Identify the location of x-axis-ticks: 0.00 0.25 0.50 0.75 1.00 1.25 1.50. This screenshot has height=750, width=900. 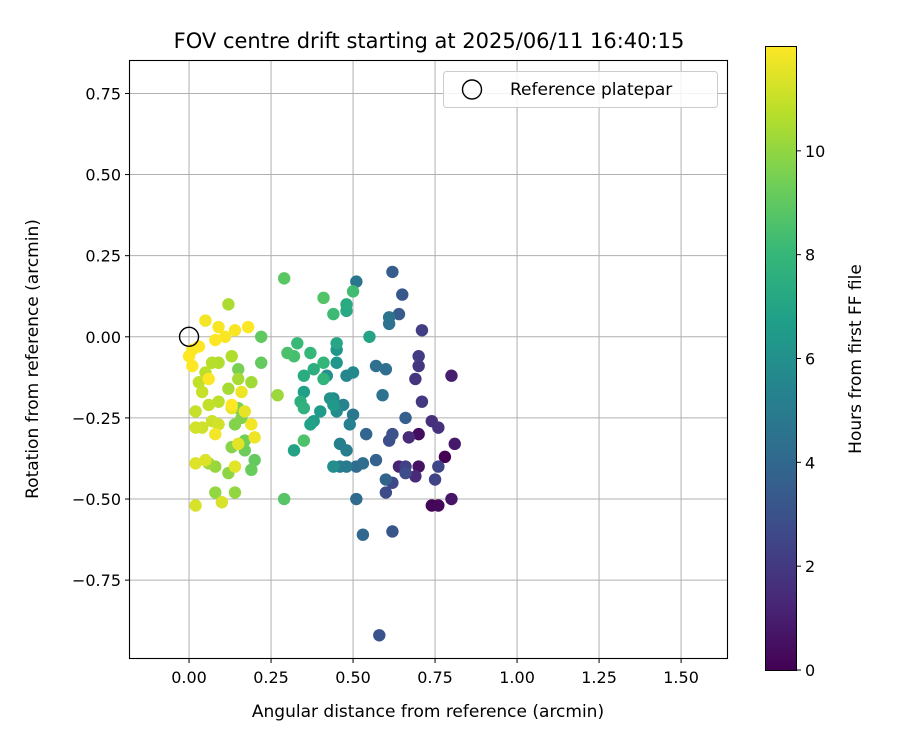
(435, 672).